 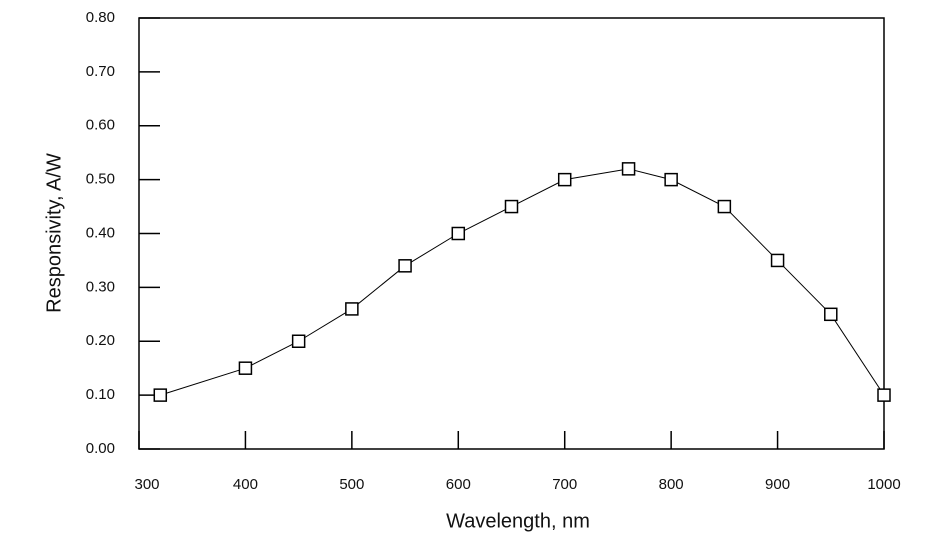 What do you see at coordinates (100, 286) in the screenshot?
I see `y-tick-label: 0.30` at bounding box center [100, 286].